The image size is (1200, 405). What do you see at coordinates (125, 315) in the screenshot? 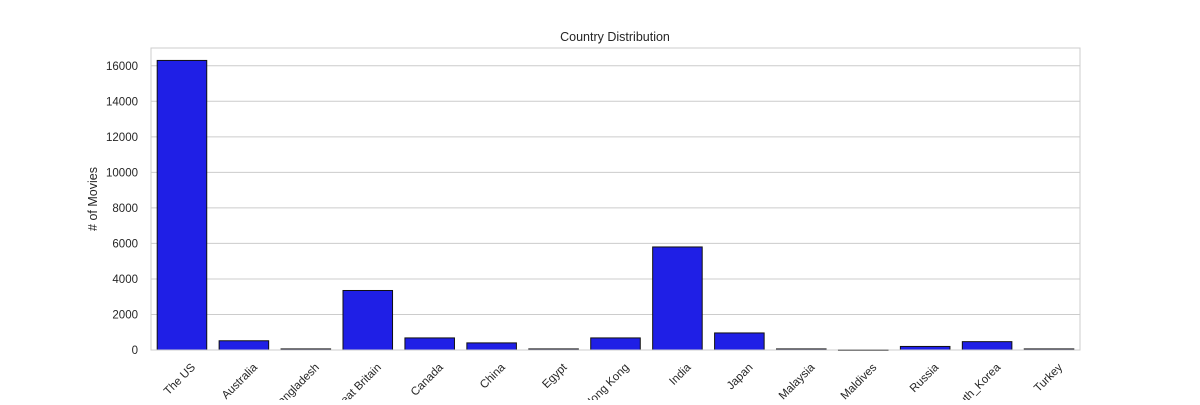
I see `y-tick-label: 2000` at bounding box center [125, 315].